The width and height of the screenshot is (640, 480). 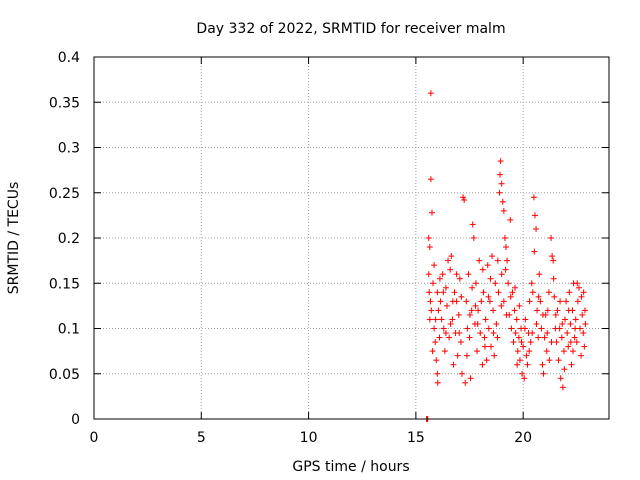 I want to click on y-tick-label: 0.3, so click(x=69, y=149).